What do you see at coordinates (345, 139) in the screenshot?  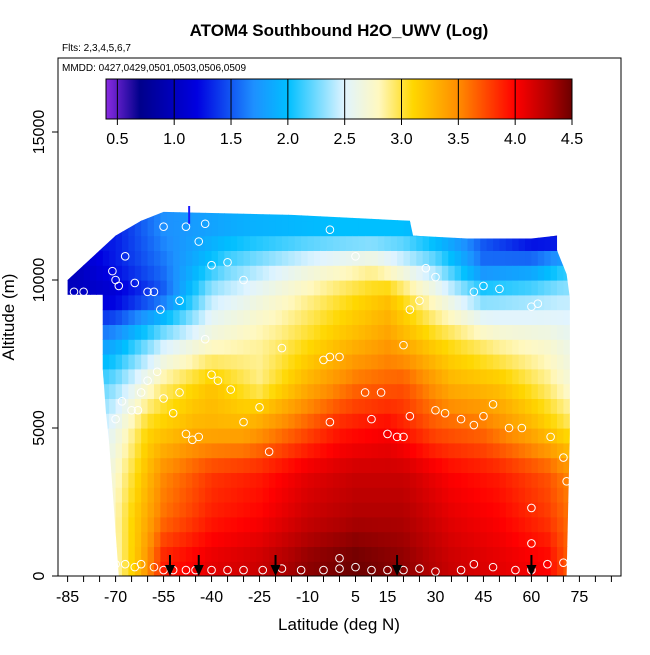 I see `colorbar-tick-label: 2.5` at bounding box center [345, 139].